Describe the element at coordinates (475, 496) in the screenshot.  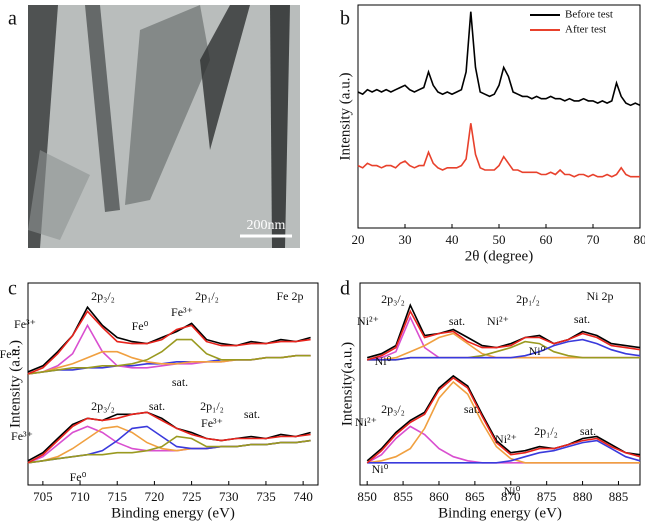
I see `x-tick-label: 865` at that location.